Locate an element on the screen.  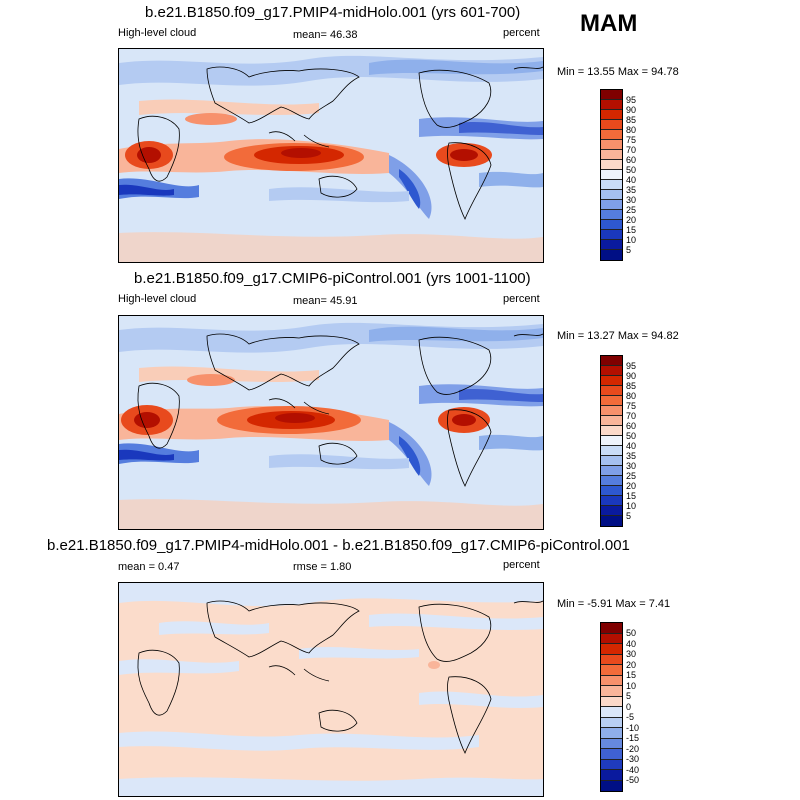
season-label: MAM is located at coordinates (609, 23).